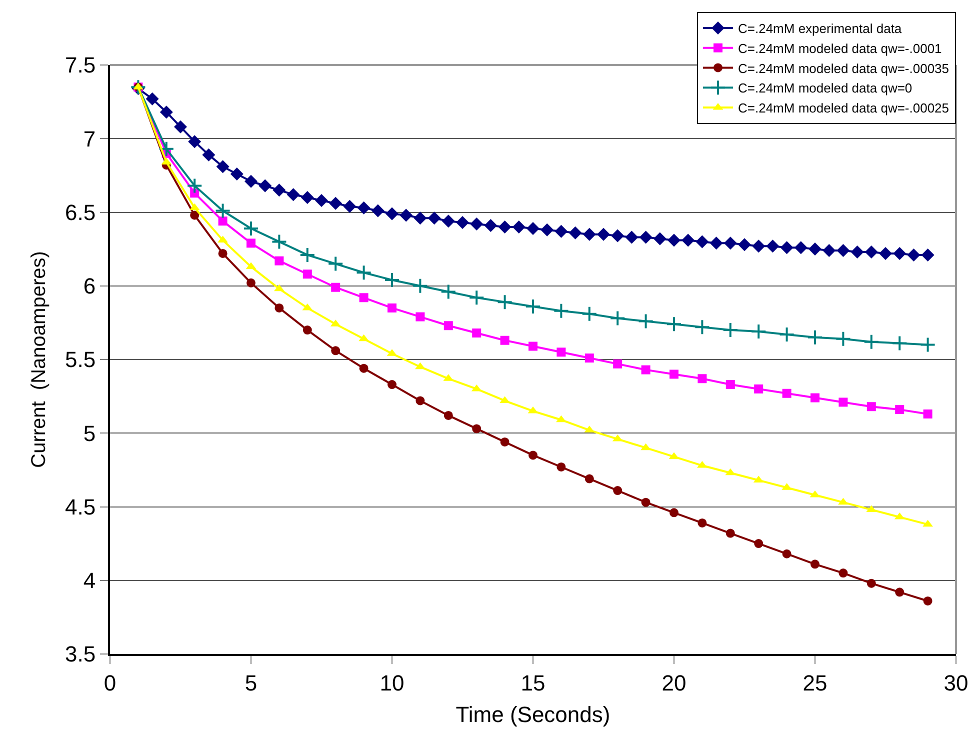 The image size is (978, 739). What do you see at coordinates (251, 683) in the screenshot?
I see `x-tick-label: 5` at bounding box center [251, 683].